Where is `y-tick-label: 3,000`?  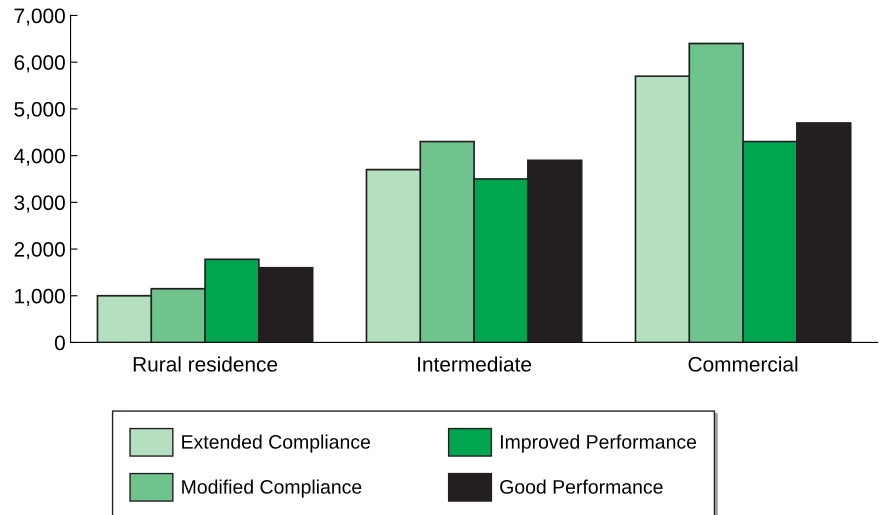 y-tick-label: 3,000 is located at coordinates (39, 204).